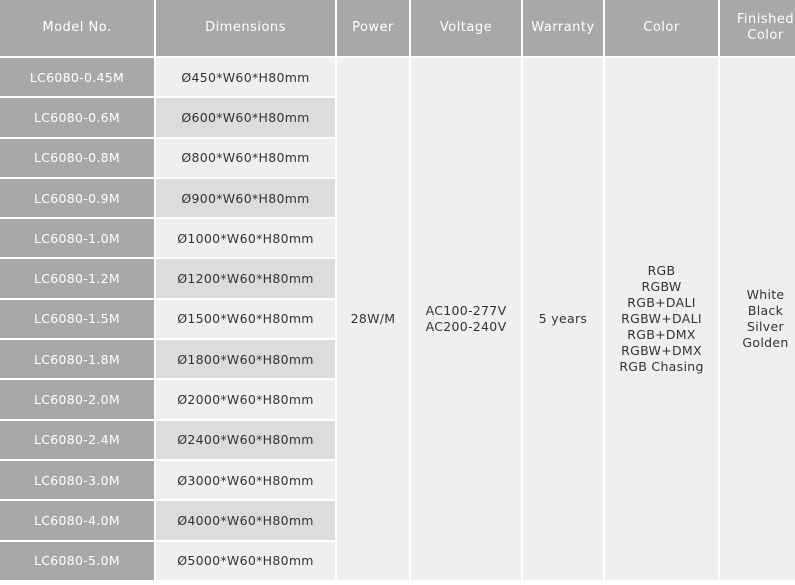  What do you see at coordinates (466, 326) in the screenshot?
I see `voltage-cell-line: AC200-240V` at bounding box center [466, 326].